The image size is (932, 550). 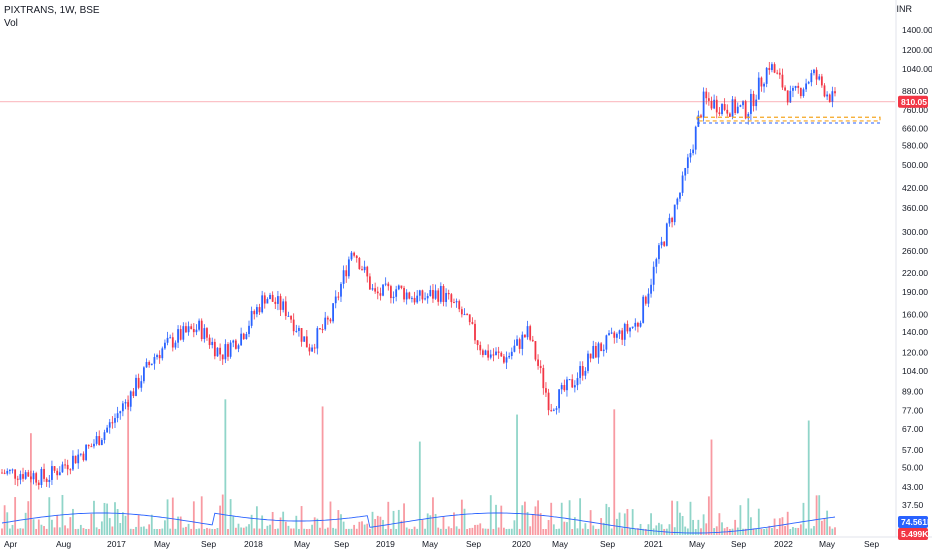 I want to click on time-tick-label: May, so click(x=697, y=544).